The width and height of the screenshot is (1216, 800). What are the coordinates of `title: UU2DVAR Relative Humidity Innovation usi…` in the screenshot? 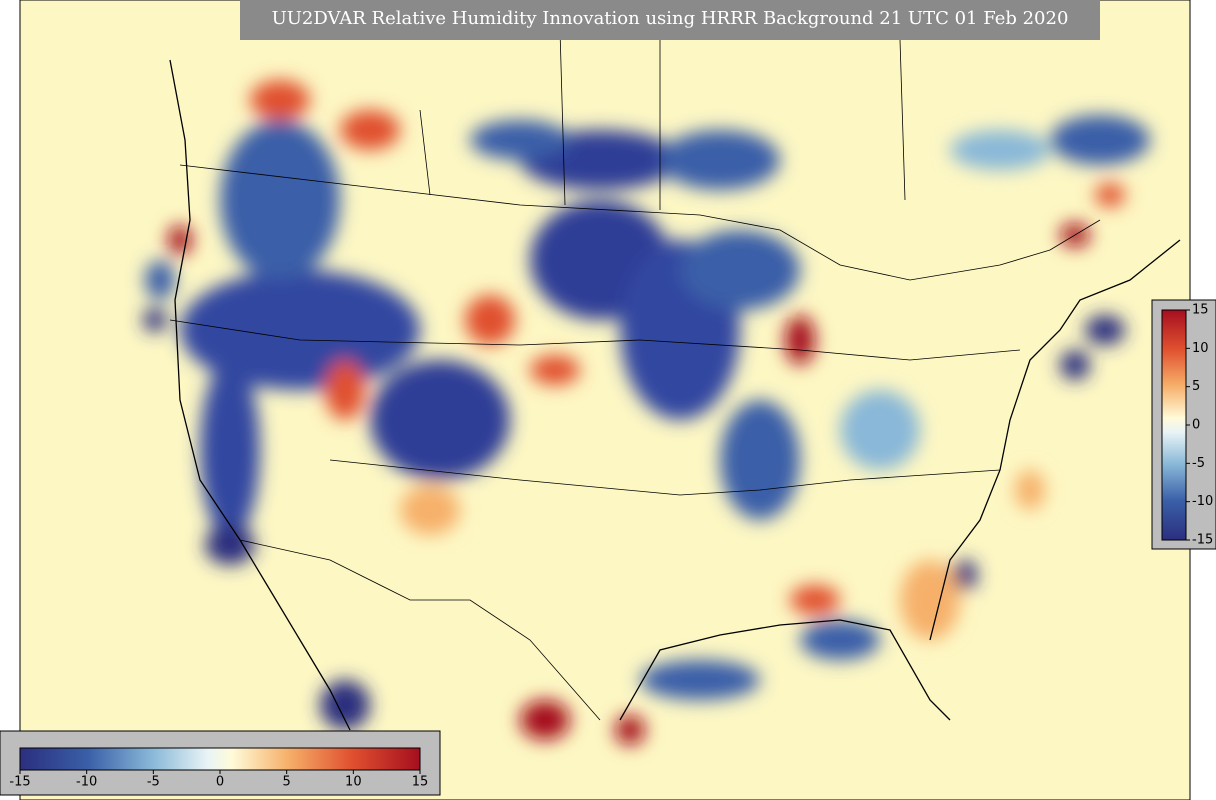 It's located at (670, 18).